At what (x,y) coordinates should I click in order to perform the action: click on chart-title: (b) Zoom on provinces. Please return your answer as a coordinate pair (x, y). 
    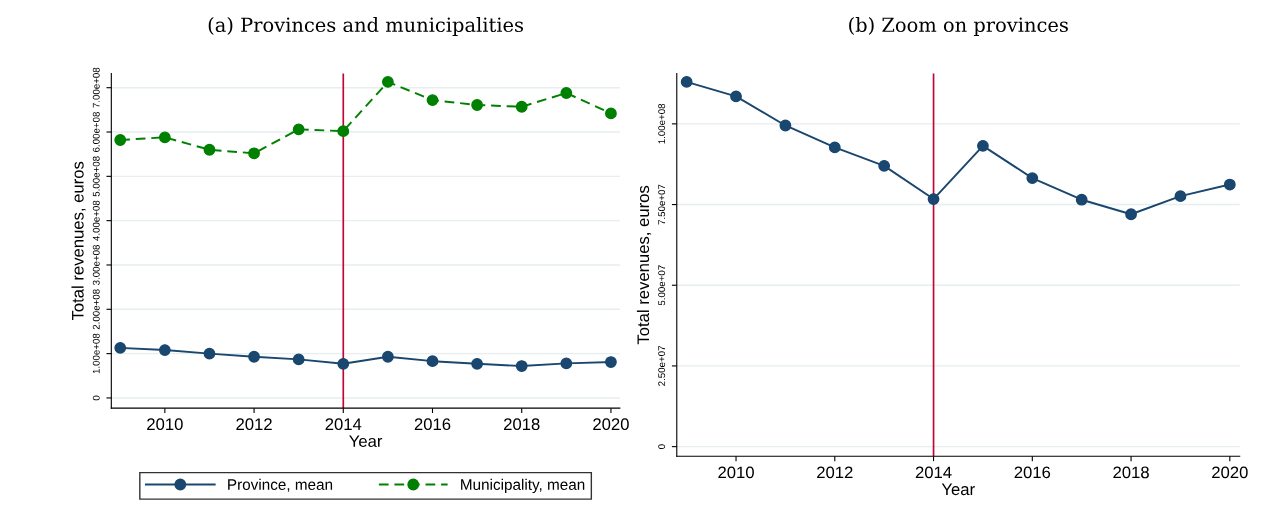
    Looking at the image, I should click on (958, 26).